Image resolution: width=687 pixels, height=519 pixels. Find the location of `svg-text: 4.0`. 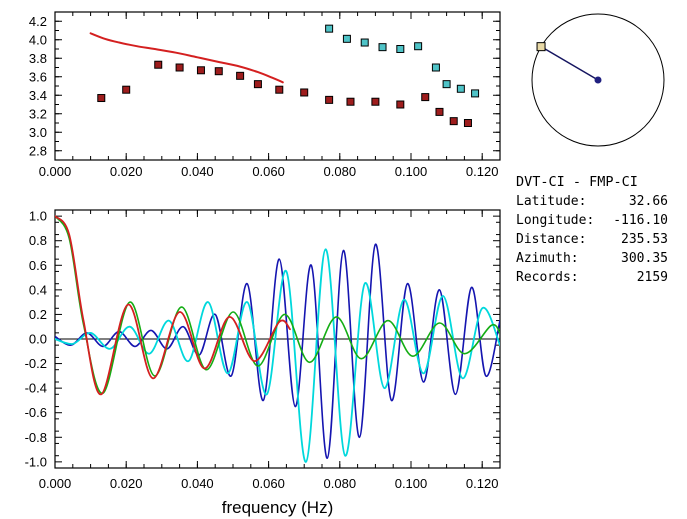

svg-text: 4.0 is located at coordinates (38, 39).